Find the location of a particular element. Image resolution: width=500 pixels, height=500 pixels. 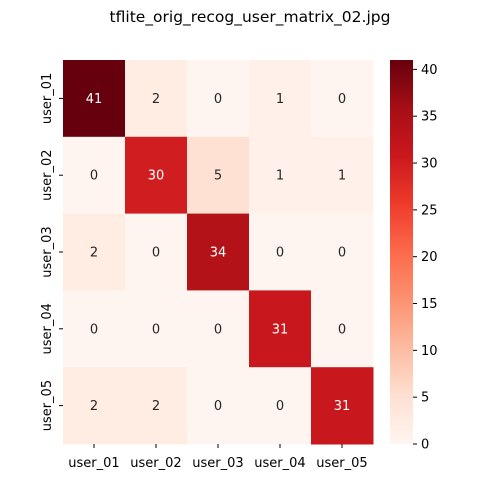

colorbar-ticks: 0 5 10 15 20 25 30 35 40 is located at coordinates (425, 258).